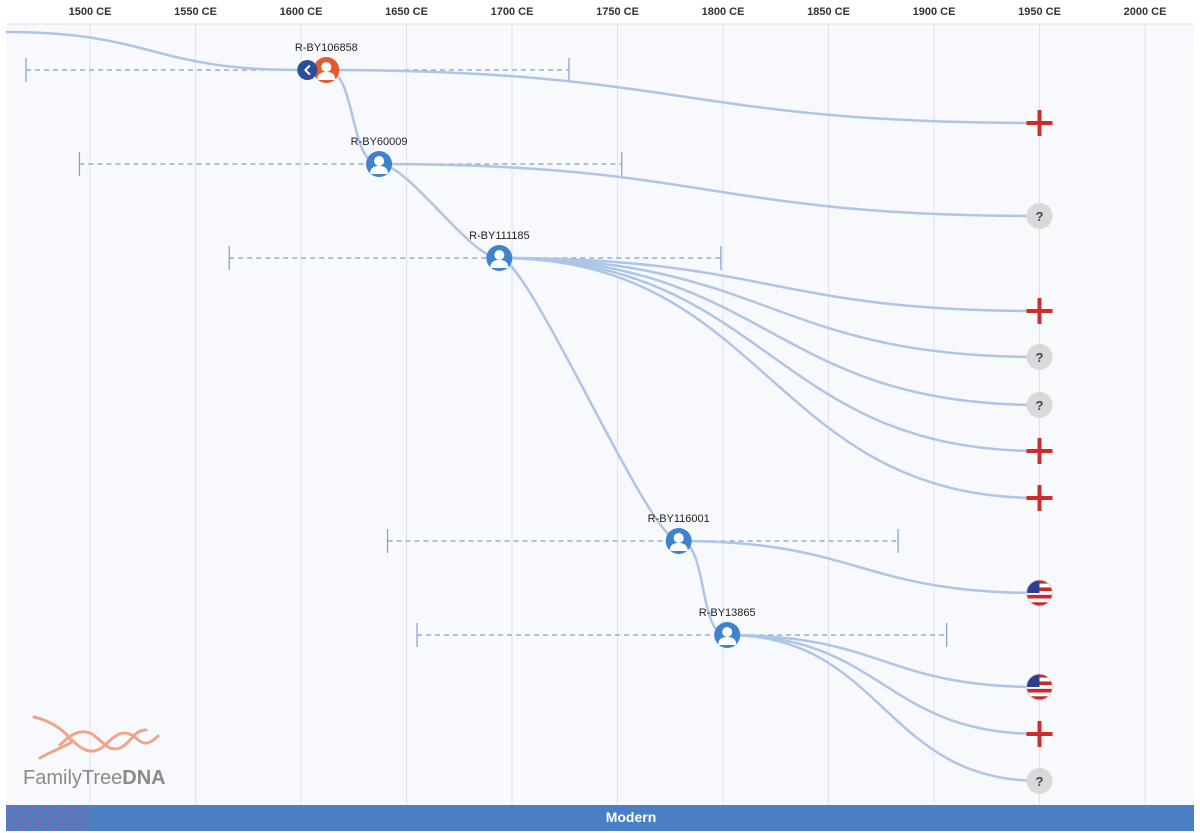 The width and height of the screenshot is (1200, 833). I want to click on x-tick-label: 1950 CE, so click(1039, 12).